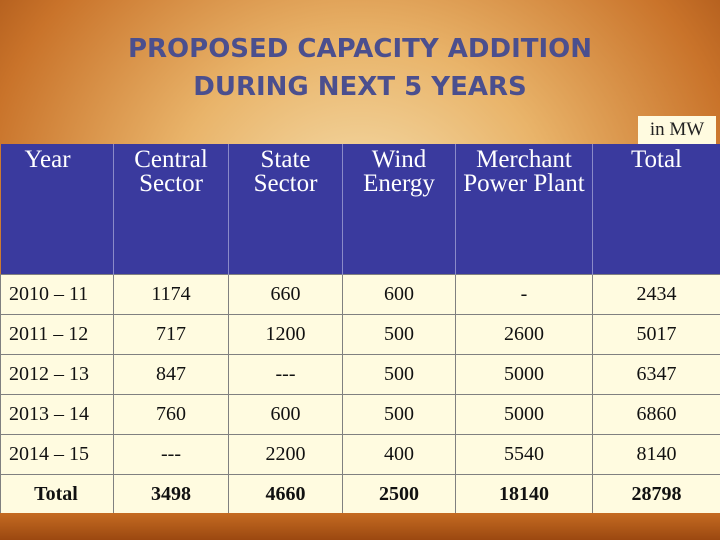 The image size is (720, 540). I want to click on title-line-2: DURING NEXT 5 YEARS, so click(360, 87).